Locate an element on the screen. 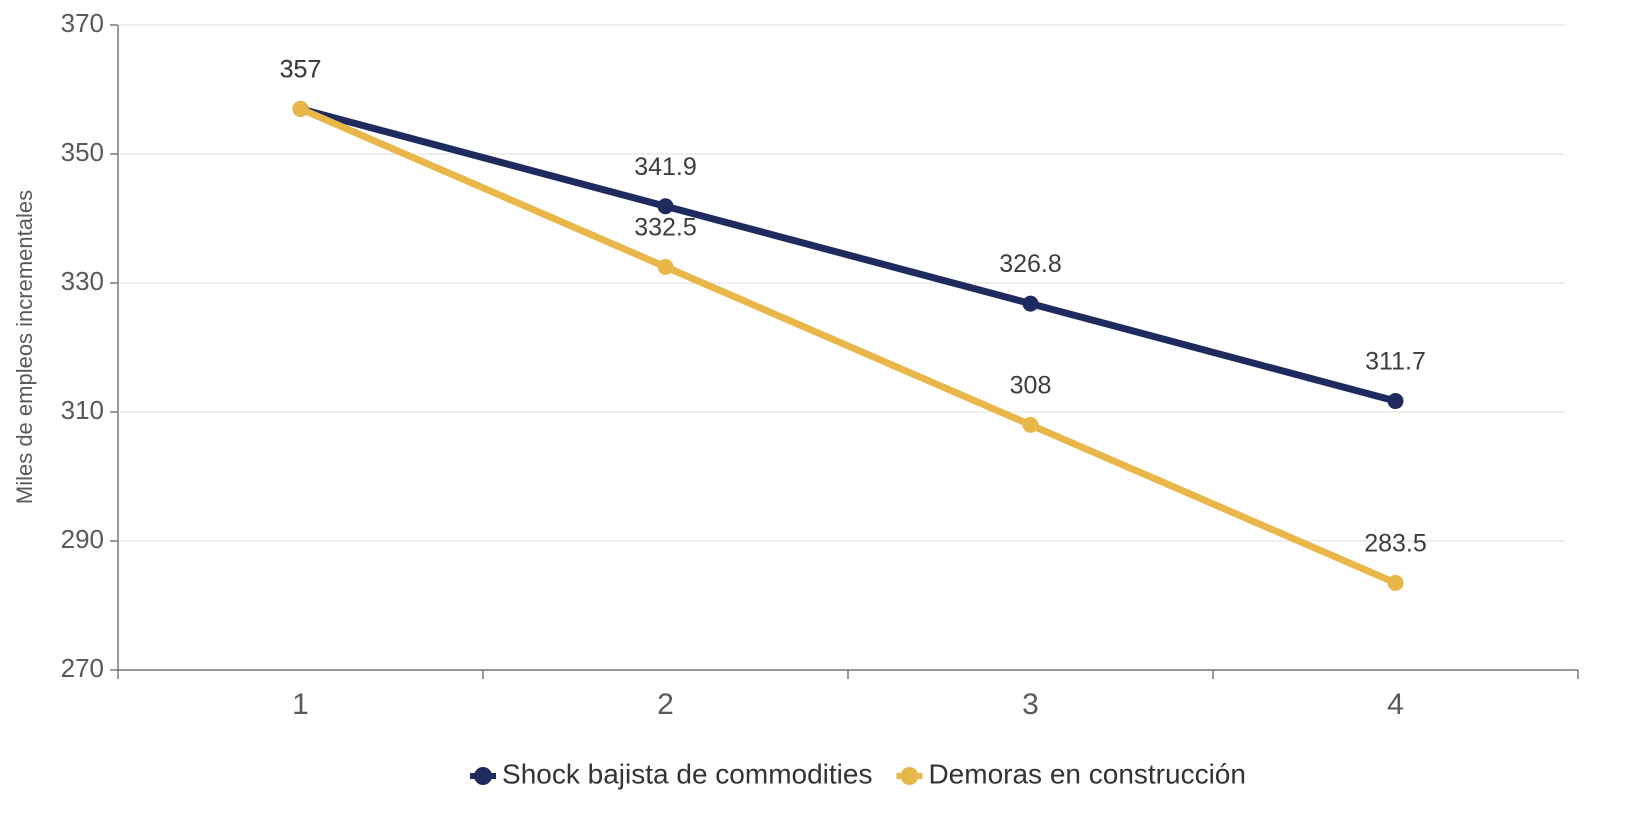  y-tick-label: 330 is located at coordinates (82, 281).